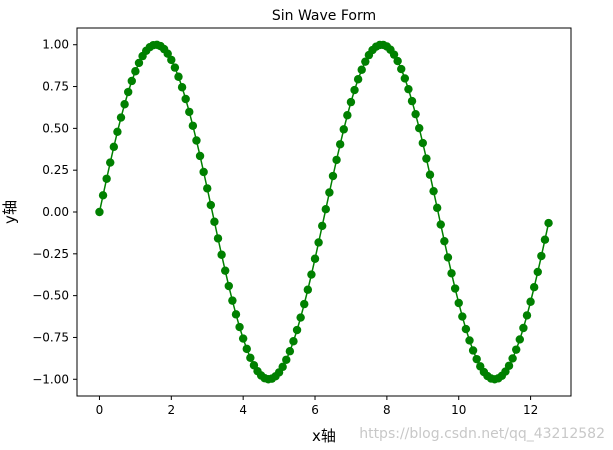 This screenshot has height=450, width=613. I want to click on y-tick-label: 1.00, so click(55, 45).